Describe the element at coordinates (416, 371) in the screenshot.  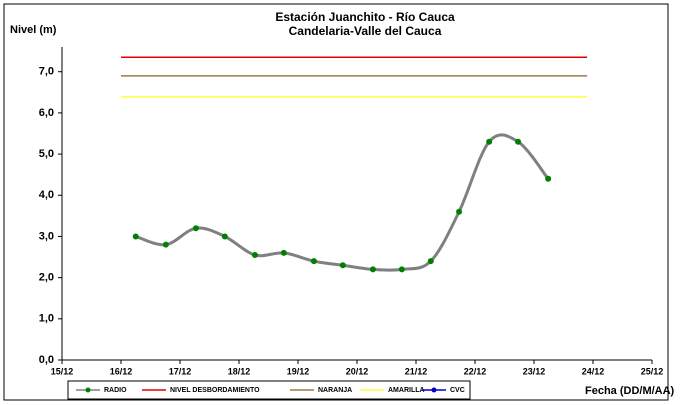
I see `x-tick-label: 21/12` at that location.